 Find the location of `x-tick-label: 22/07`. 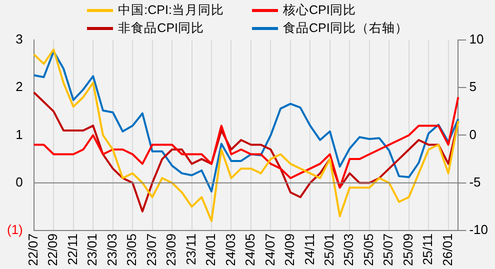

x-tick-label: 22/07 is located at coordinates (32, 249).